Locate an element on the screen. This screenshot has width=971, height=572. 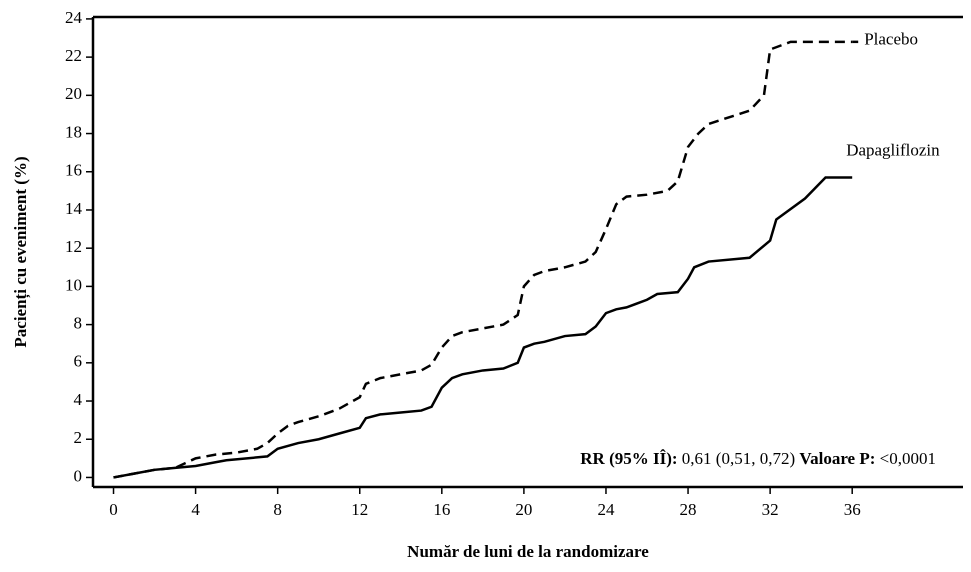
x-tick-label: 20 is located at coordinates (523, 509).